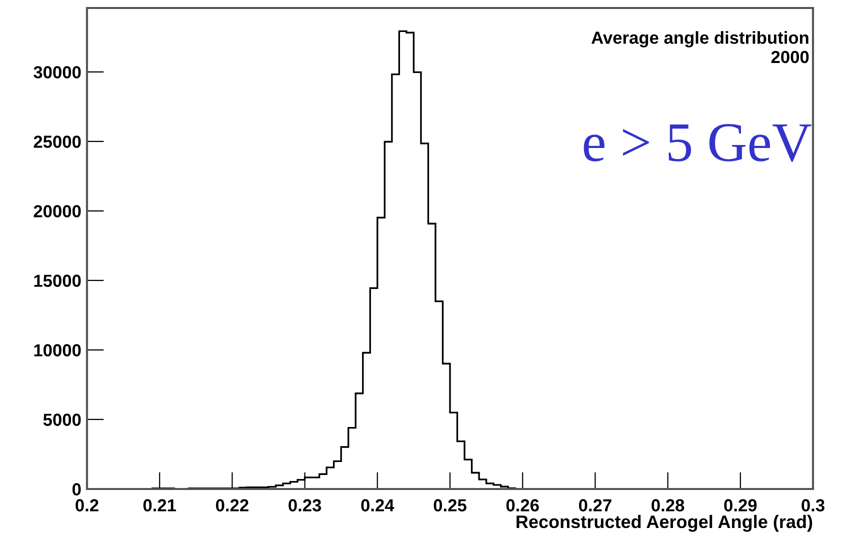 This screenshot has height=542, width=844. Describe the element at coordinates (664, 523) in the screenshot. I see `x-axis-title: Reconstructed Aerogel Angle (rad)` at that location.